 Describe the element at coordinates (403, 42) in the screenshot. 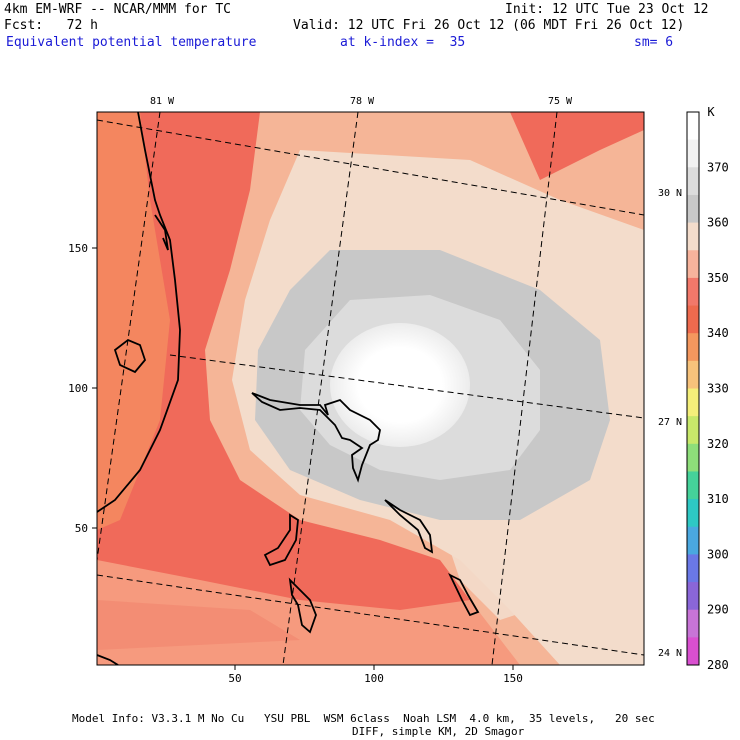

I see `level-info: at k-index = 35` at that location.